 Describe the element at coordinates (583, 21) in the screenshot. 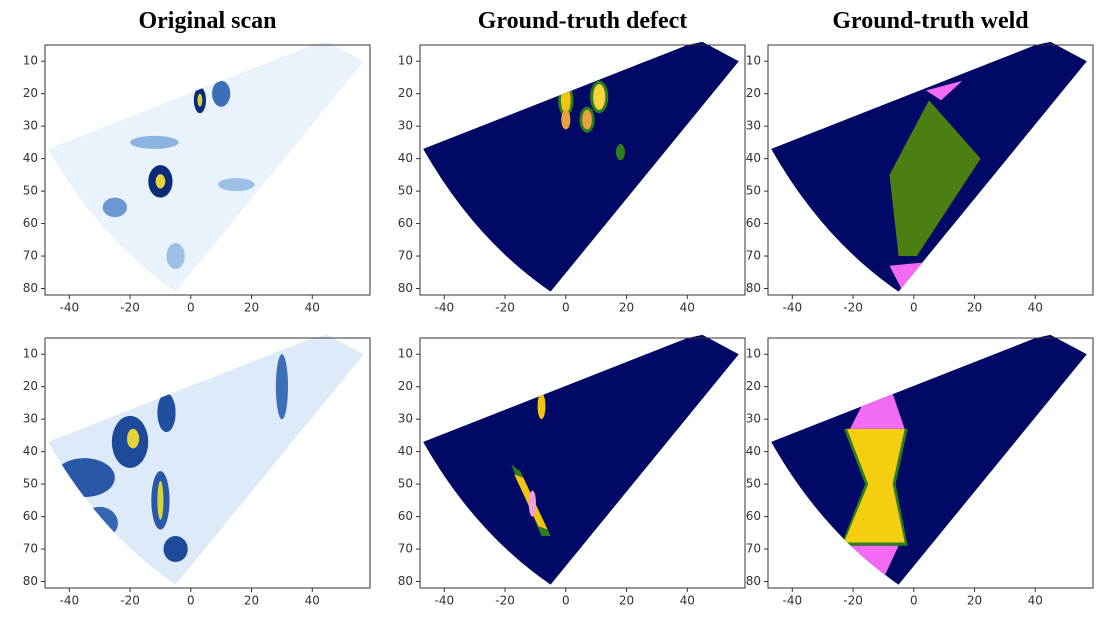

I see `panel-title: Ground-truth defect` at that location.